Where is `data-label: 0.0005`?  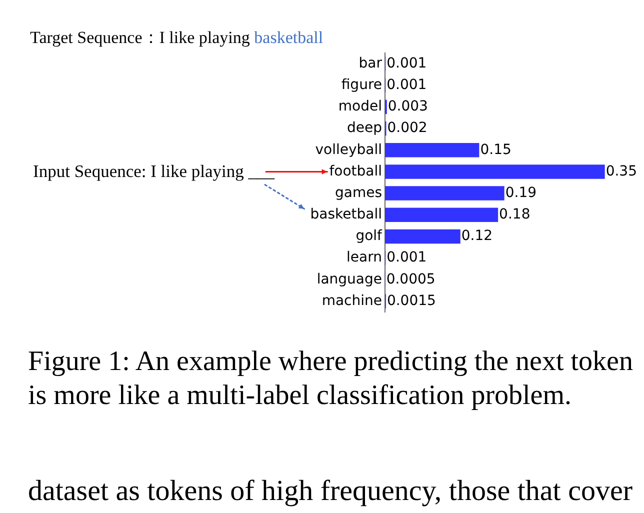 data-label: 0.0005 is located at coordinates (411, 279).